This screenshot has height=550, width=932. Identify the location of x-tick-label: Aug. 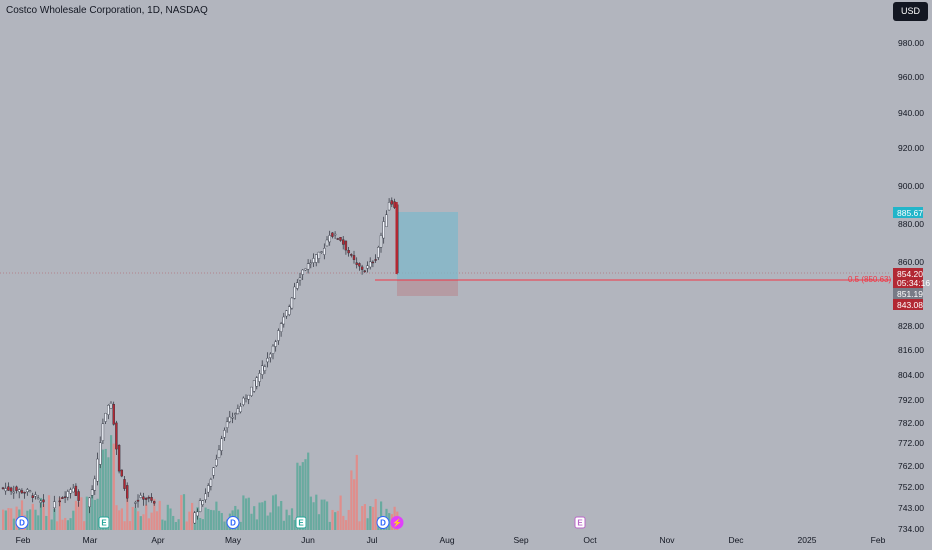
(446, 540).